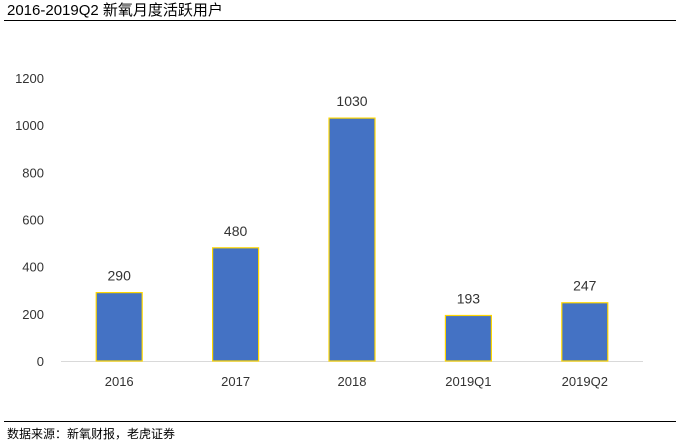 The height and width of the screenshot is (448, 682). Describe the element at coordinates (119, 381) in the screenshot. I see `x-tick-label: 2016` at that location.